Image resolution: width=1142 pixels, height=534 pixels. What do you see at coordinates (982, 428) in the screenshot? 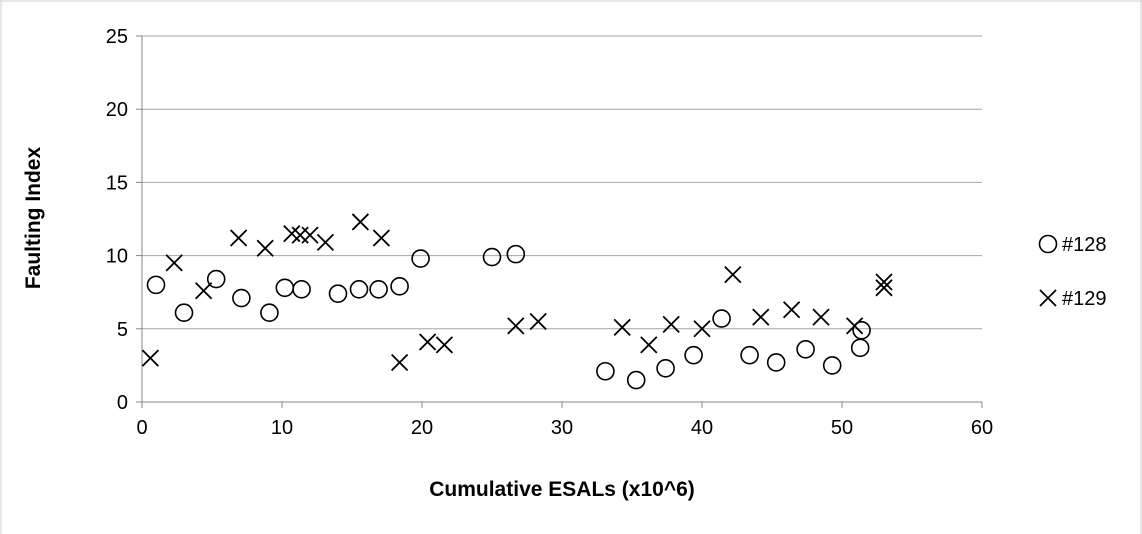
I see `x-tick-label: 60` at bounding box center [982, 428].